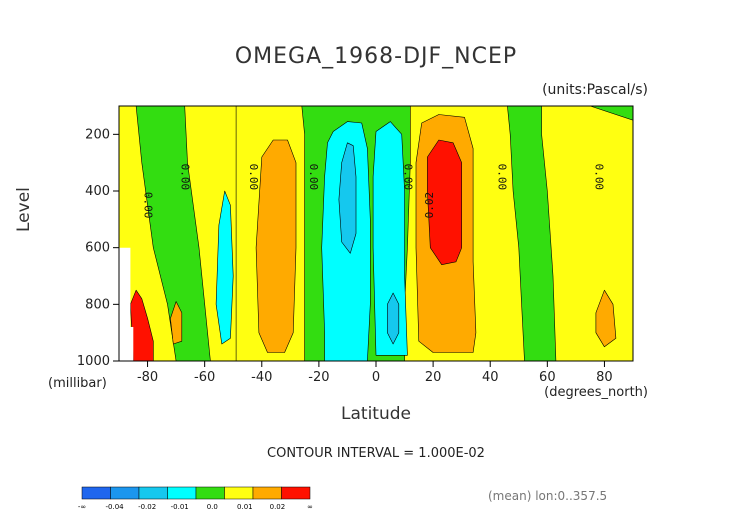 This screenshot has width=752, height=532. I want to click on contour-interval-label: CONTOUR INTERVAL = 1.000E-02, so click(376, 453).